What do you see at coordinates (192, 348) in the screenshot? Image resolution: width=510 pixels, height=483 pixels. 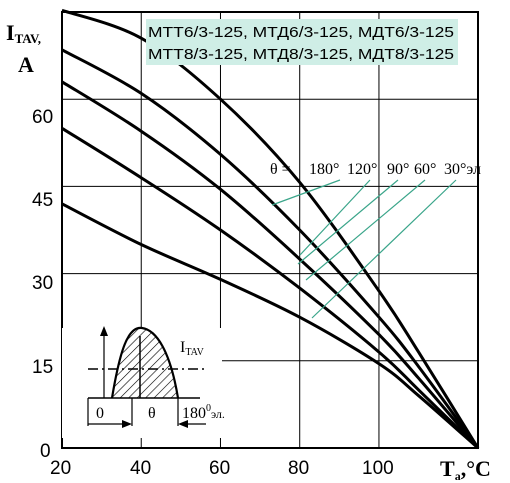 I see `inset-current-label: ITAV` at bounding box center [192, 348].